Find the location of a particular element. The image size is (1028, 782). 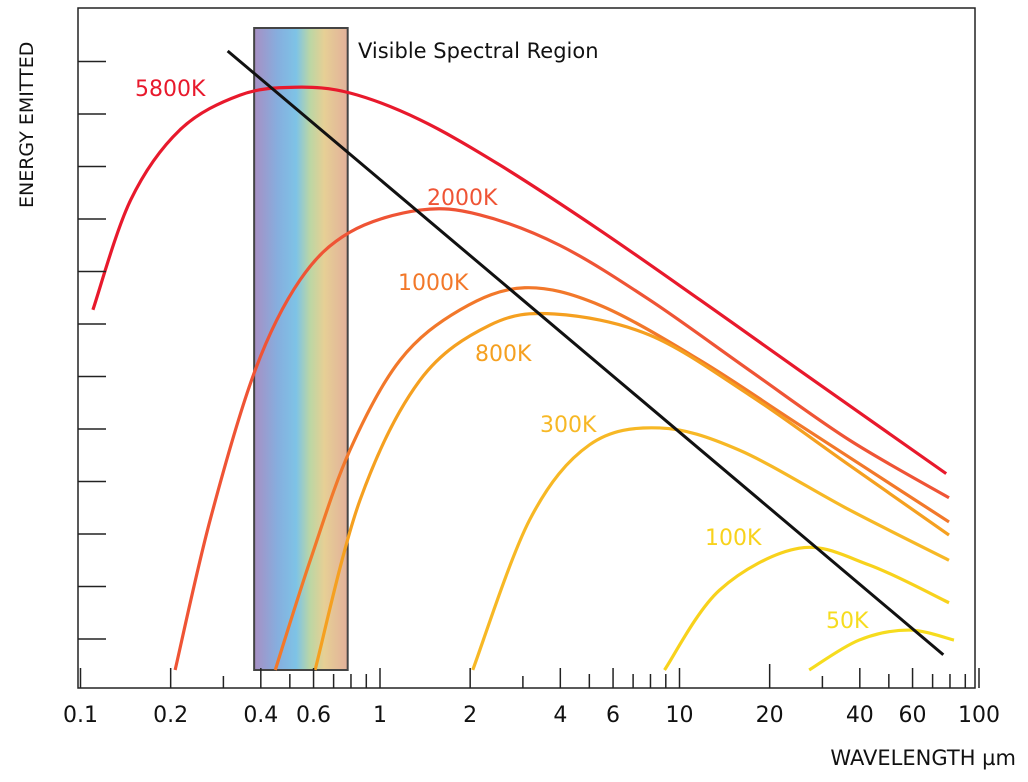

x-axis-title: WAVELENGTH µm is located at coordinates (923, 758).